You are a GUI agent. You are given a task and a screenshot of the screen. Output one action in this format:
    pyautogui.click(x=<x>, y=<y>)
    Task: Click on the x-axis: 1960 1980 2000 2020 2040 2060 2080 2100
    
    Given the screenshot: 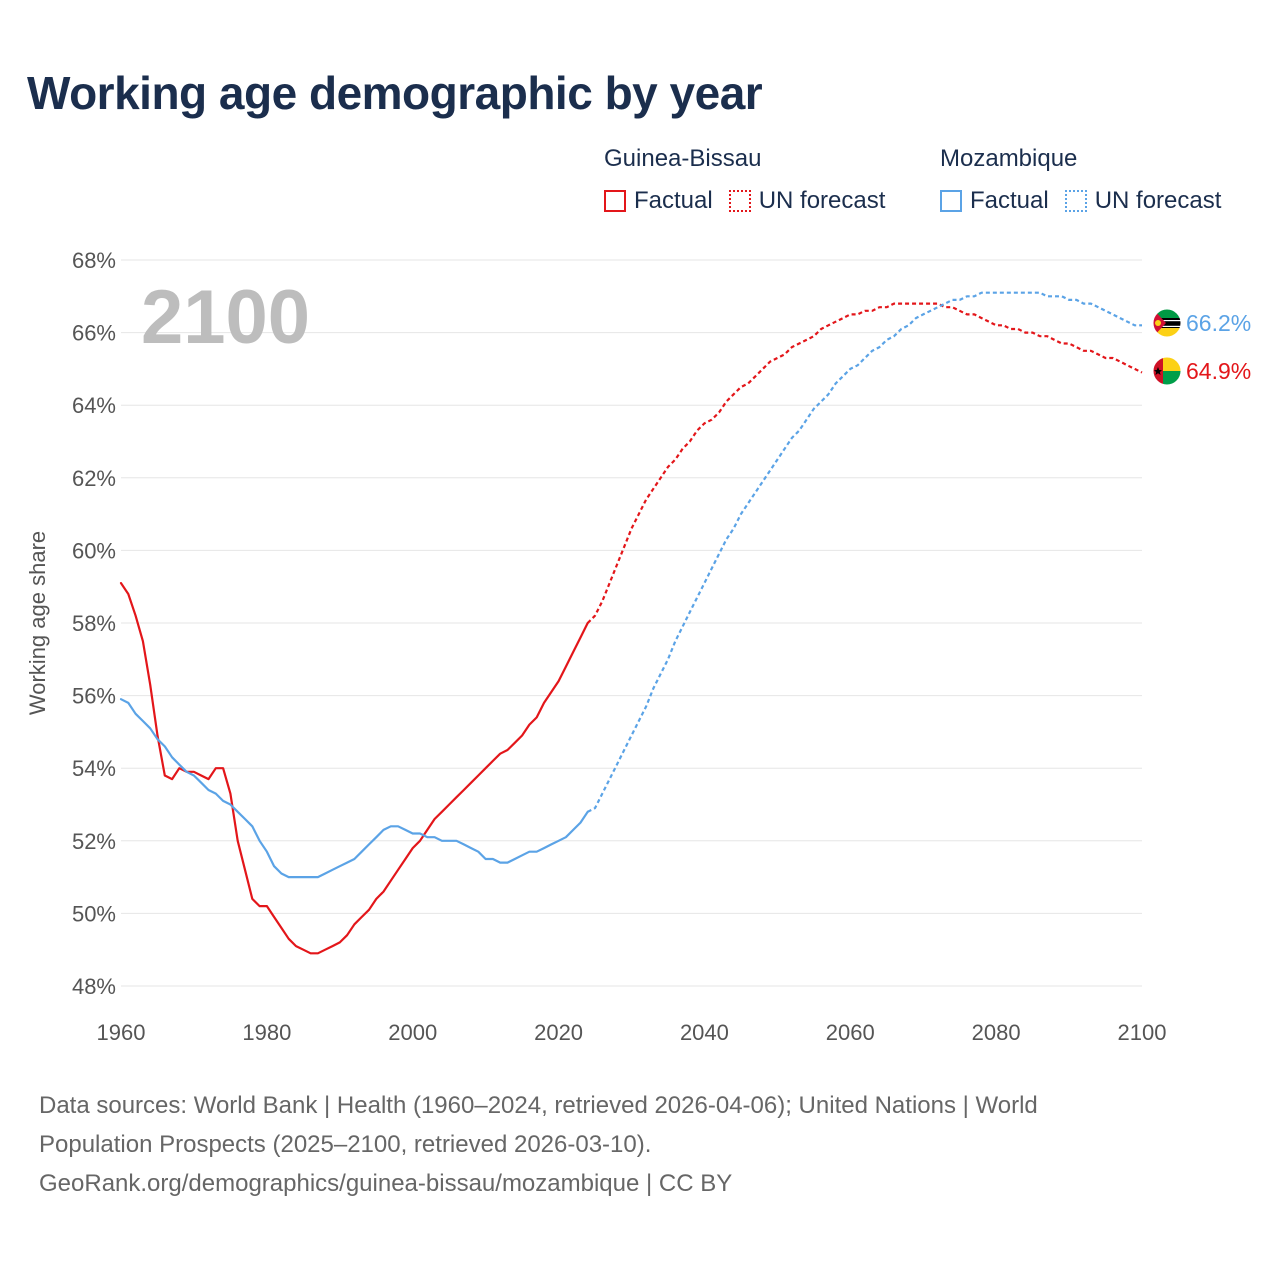 What is the action you would take?
    pyautogui.click(x=632, y=1032)
    